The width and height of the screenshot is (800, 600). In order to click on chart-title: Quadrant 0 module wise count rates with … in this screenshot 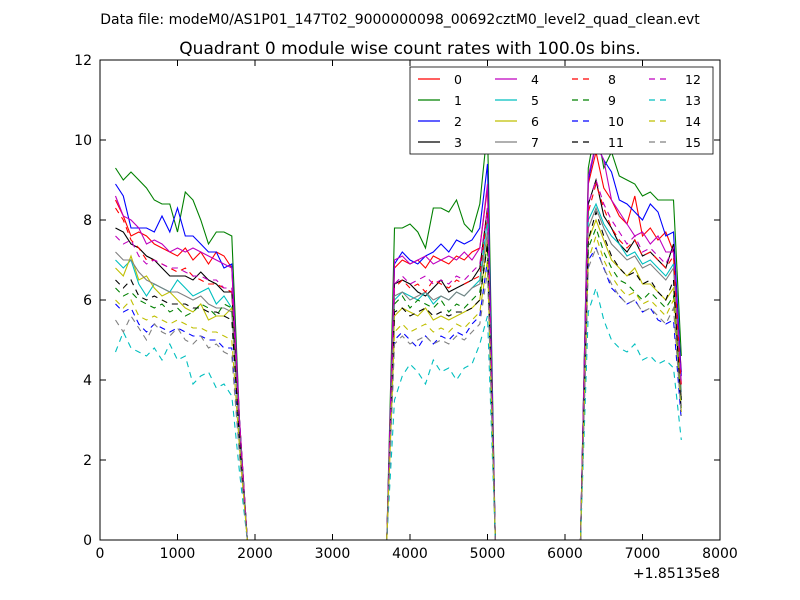, I will do `click(409, 49)`.